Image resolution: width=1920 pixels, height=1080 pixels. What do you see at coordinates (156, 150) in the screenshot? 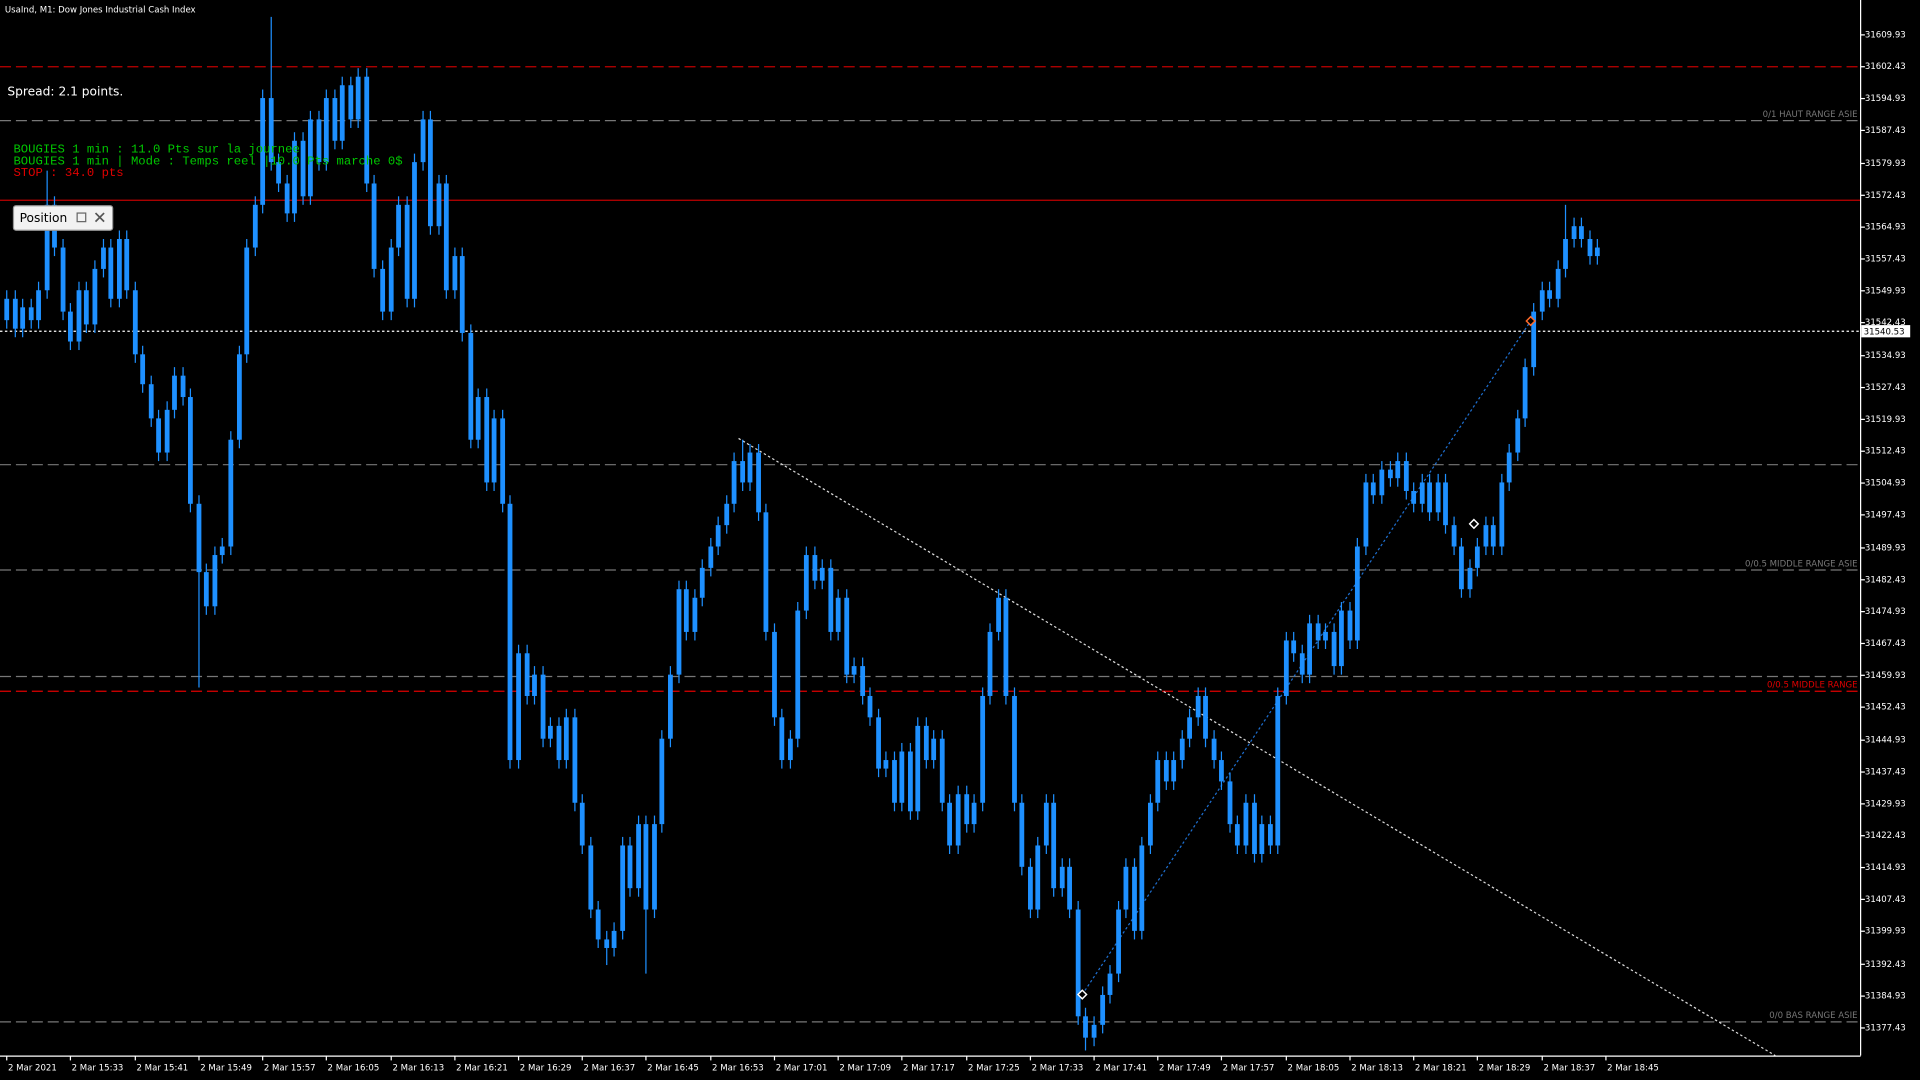
I see `info-line: BOUGIES 1 min : 11.0 Pts sur la journee` at bounding box center [156, 150].